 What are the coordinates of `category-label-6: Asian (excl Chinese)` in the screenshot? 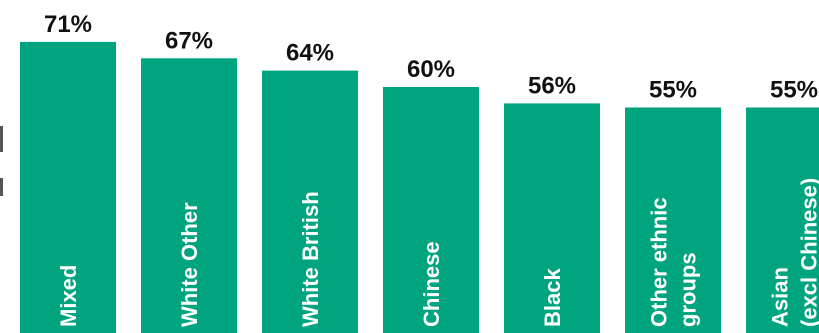 It's located at (793, 252).